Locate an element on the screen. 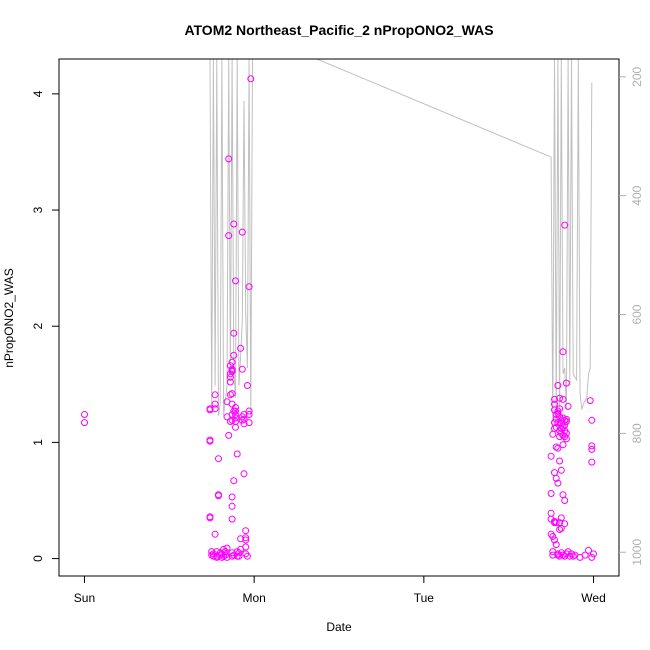 This screenshot has height=650, width=650. x-tick-label: Wed is located at coordinates (593, 598).